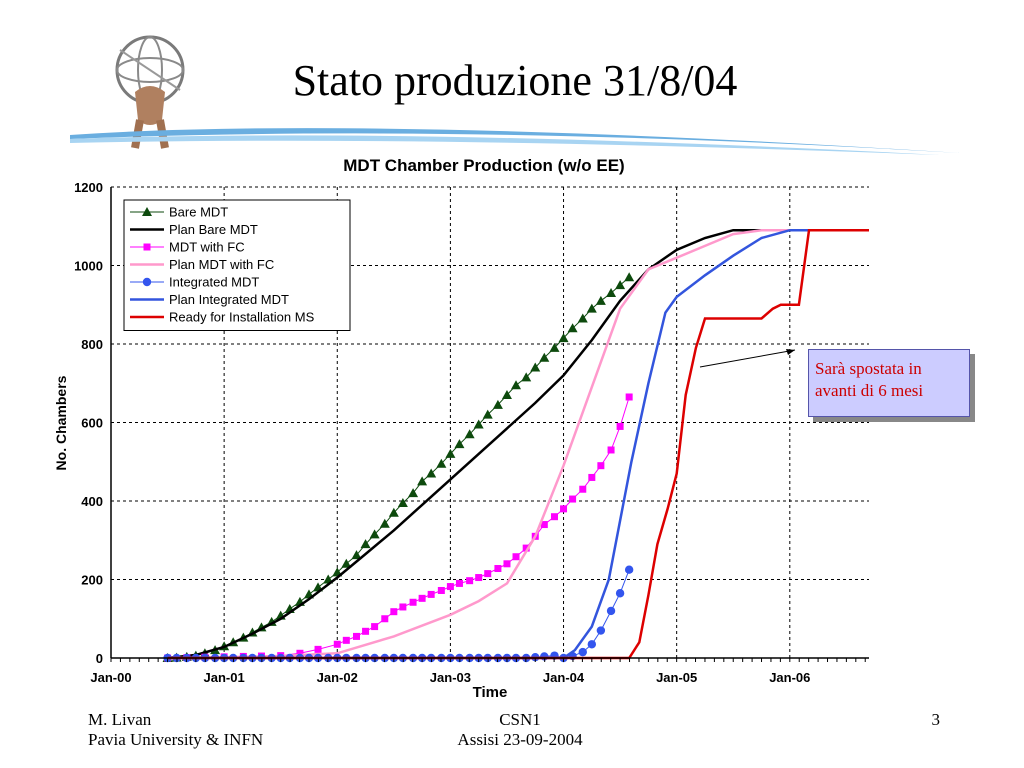 This screenshot has height=768, width=1024. I want to click on legend-item: Bare MDT, so click(179, 212).